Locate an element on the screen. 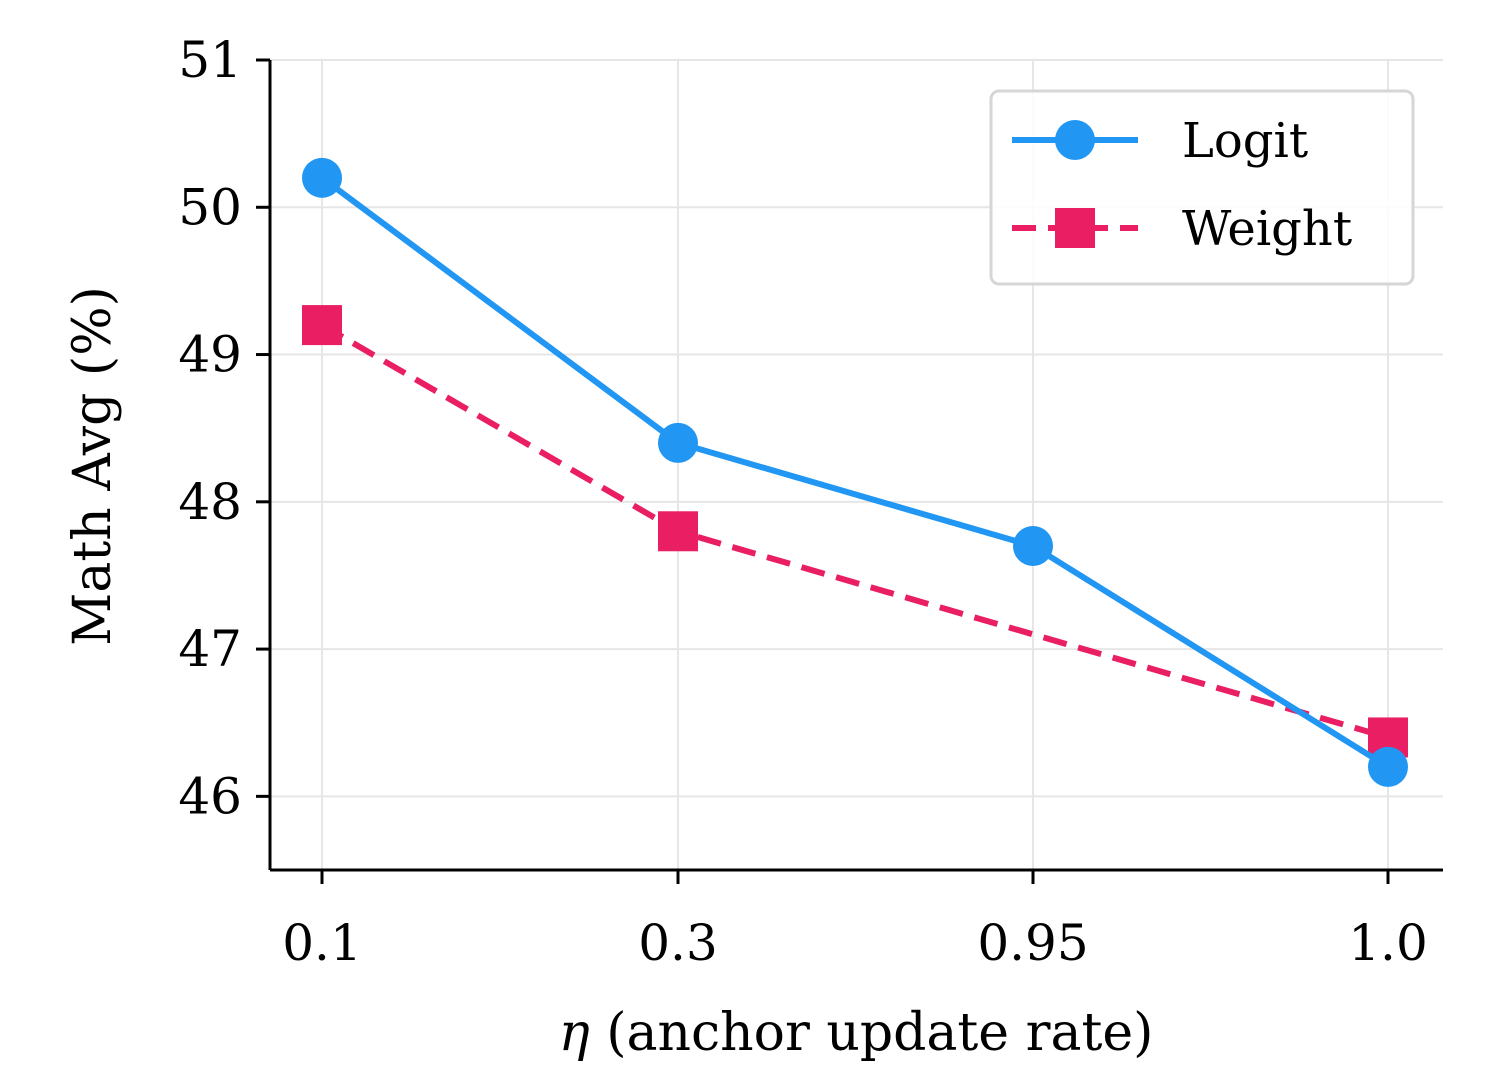 This screenshot has width=1501, height=1083. legend-marker-logit is located at coordinates (1075, 140).